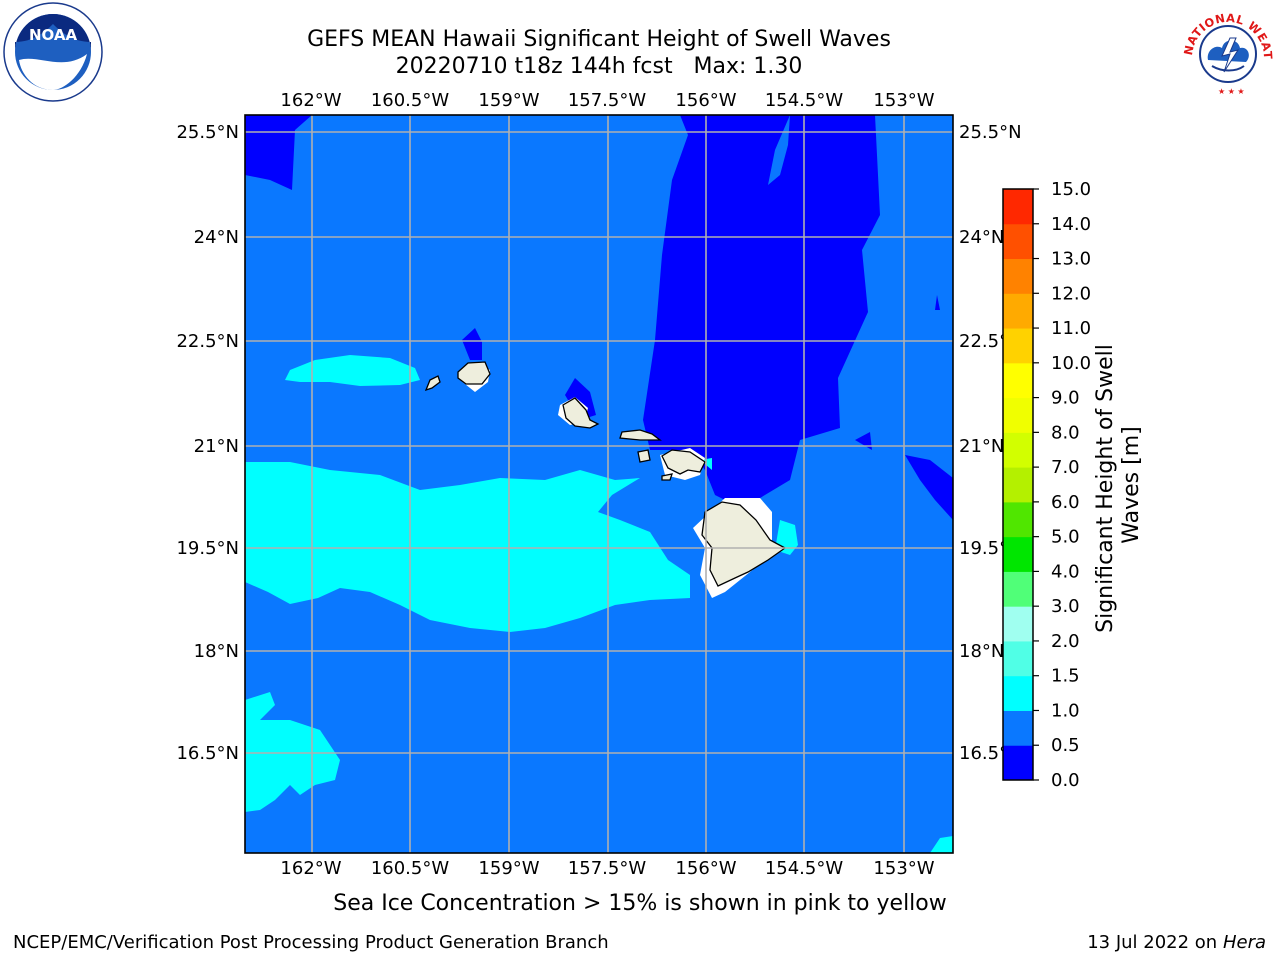 The width and height of the screenshot is (1280, 960). Describe the element at coordinates (644, 456) in the screenshot. I see `island-lanai` at that location.